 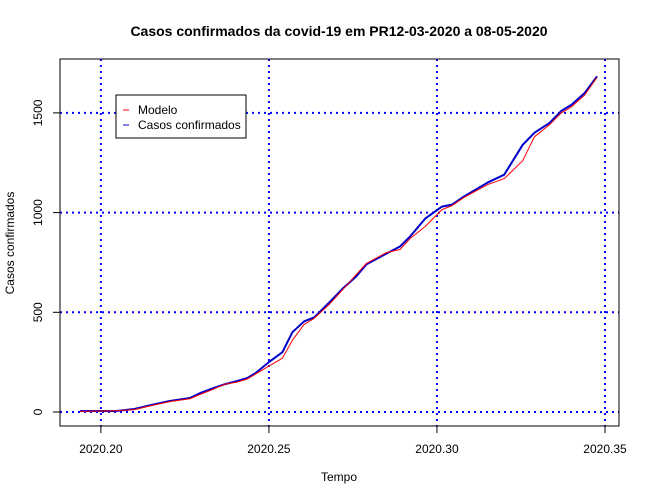 I want to click on x-tick-label: 2020.20, so click(x=101, y=449).